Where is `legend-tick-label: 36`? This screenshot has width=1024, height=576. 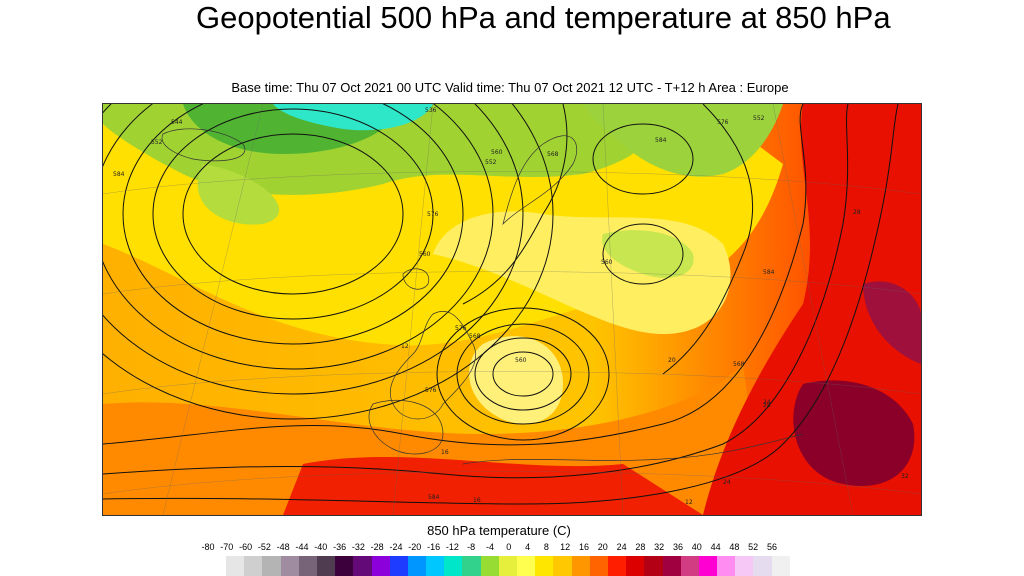
legend-tick-label: 36 is located at coordinates (678, 547).